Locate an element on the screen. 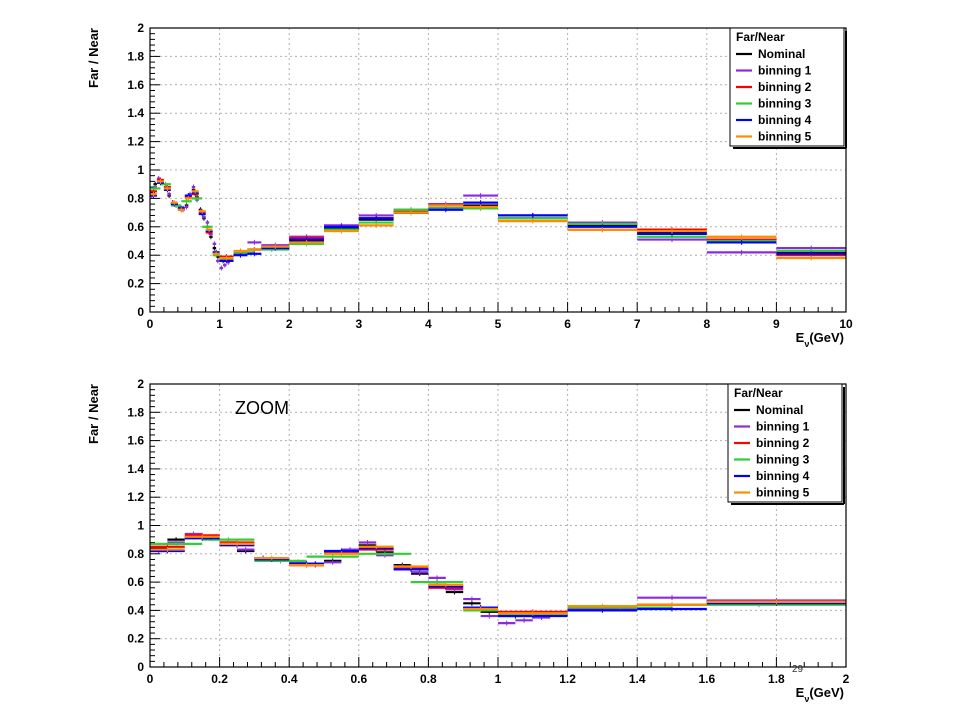 This screenshot has width=960, height=720. zoom-label: ZOOM is located at coordinates (262, 408).